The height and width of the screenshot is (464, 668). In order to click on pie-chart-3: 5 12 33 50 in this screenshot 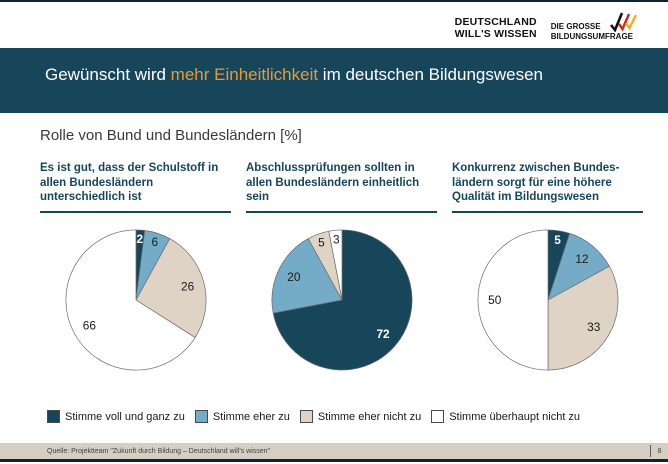, I will do `click(547, 300)`.